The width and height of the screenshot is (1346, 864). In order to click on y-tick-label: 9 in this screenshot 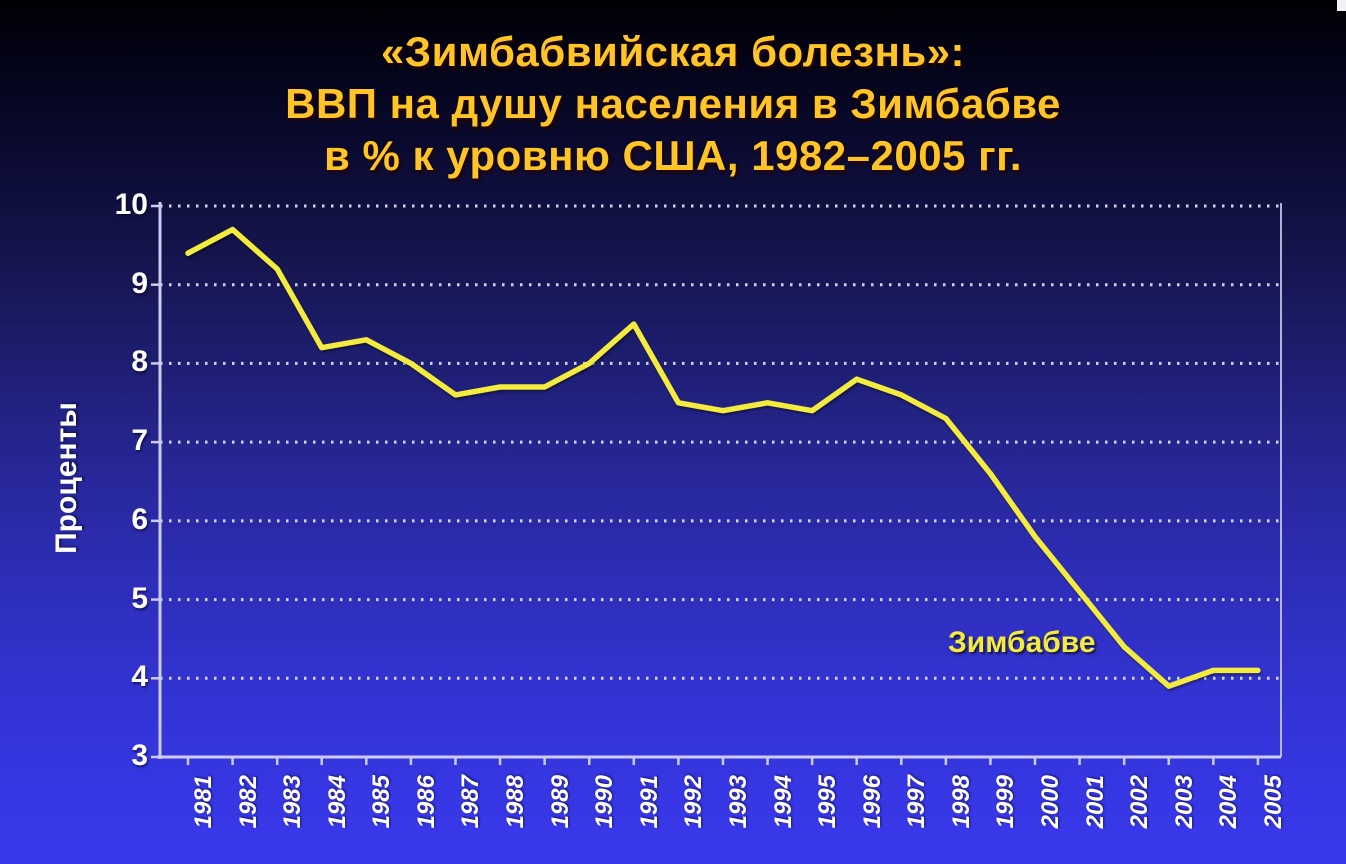, I will do `click(139, 283)`.